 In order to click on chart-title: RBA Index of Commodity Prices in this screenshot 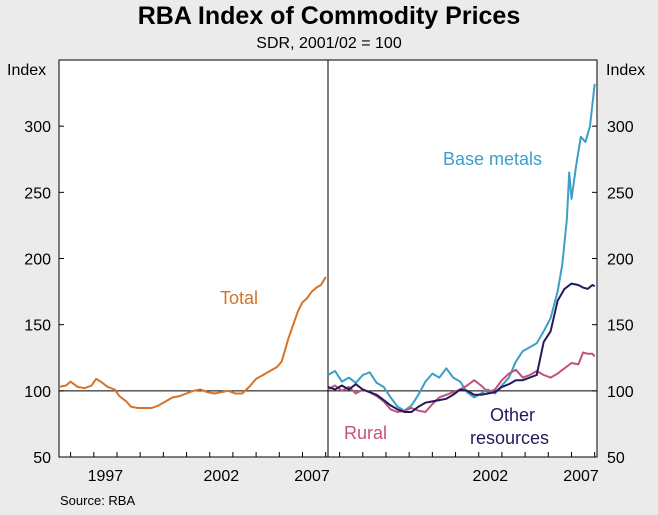, I will do `click(329, 16)`.